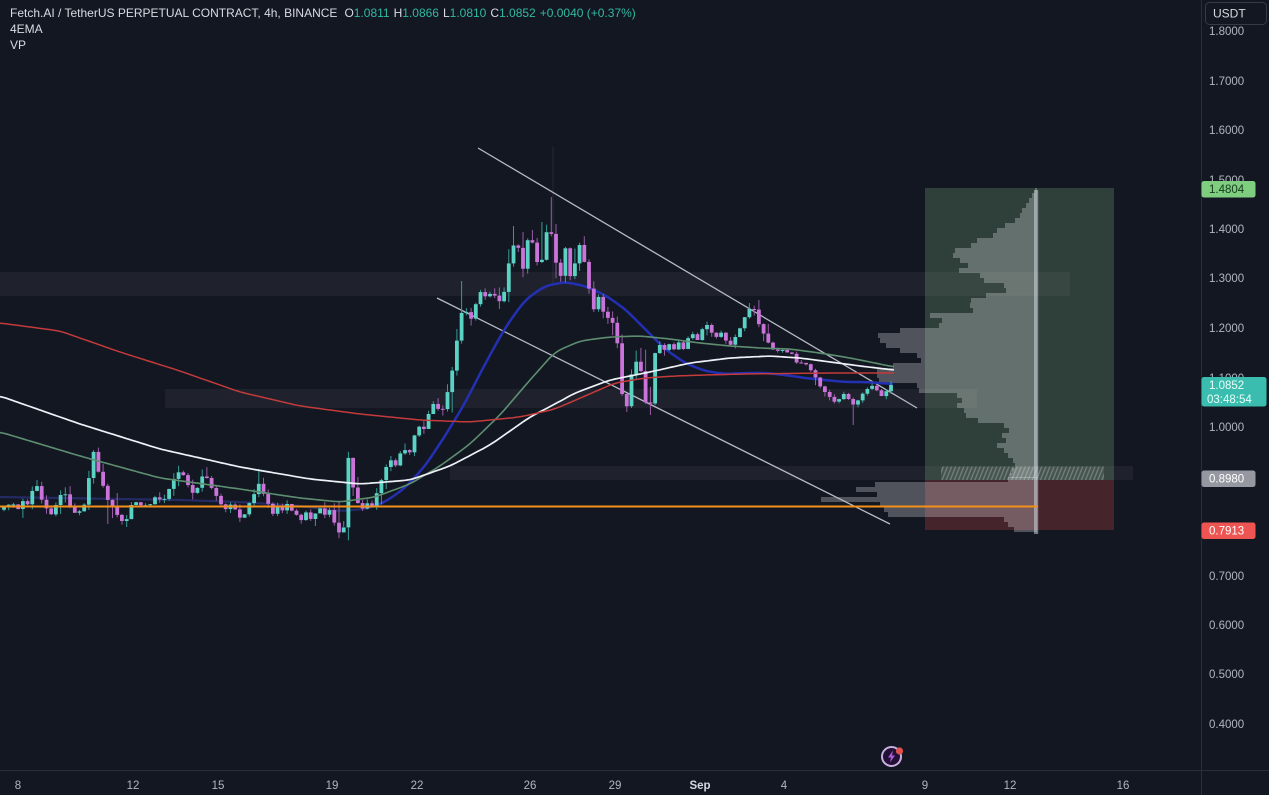 This screenshot has width=1269, height=795. Describe the element at coordinates (1226, 725) in the screenshot. I see `svg-text: 0.4000` at that location.